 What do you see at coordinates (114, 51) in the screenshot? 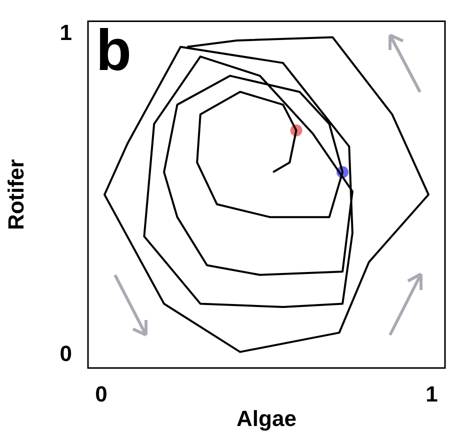
I see `annotation: b` at bounding box center [114, 51].